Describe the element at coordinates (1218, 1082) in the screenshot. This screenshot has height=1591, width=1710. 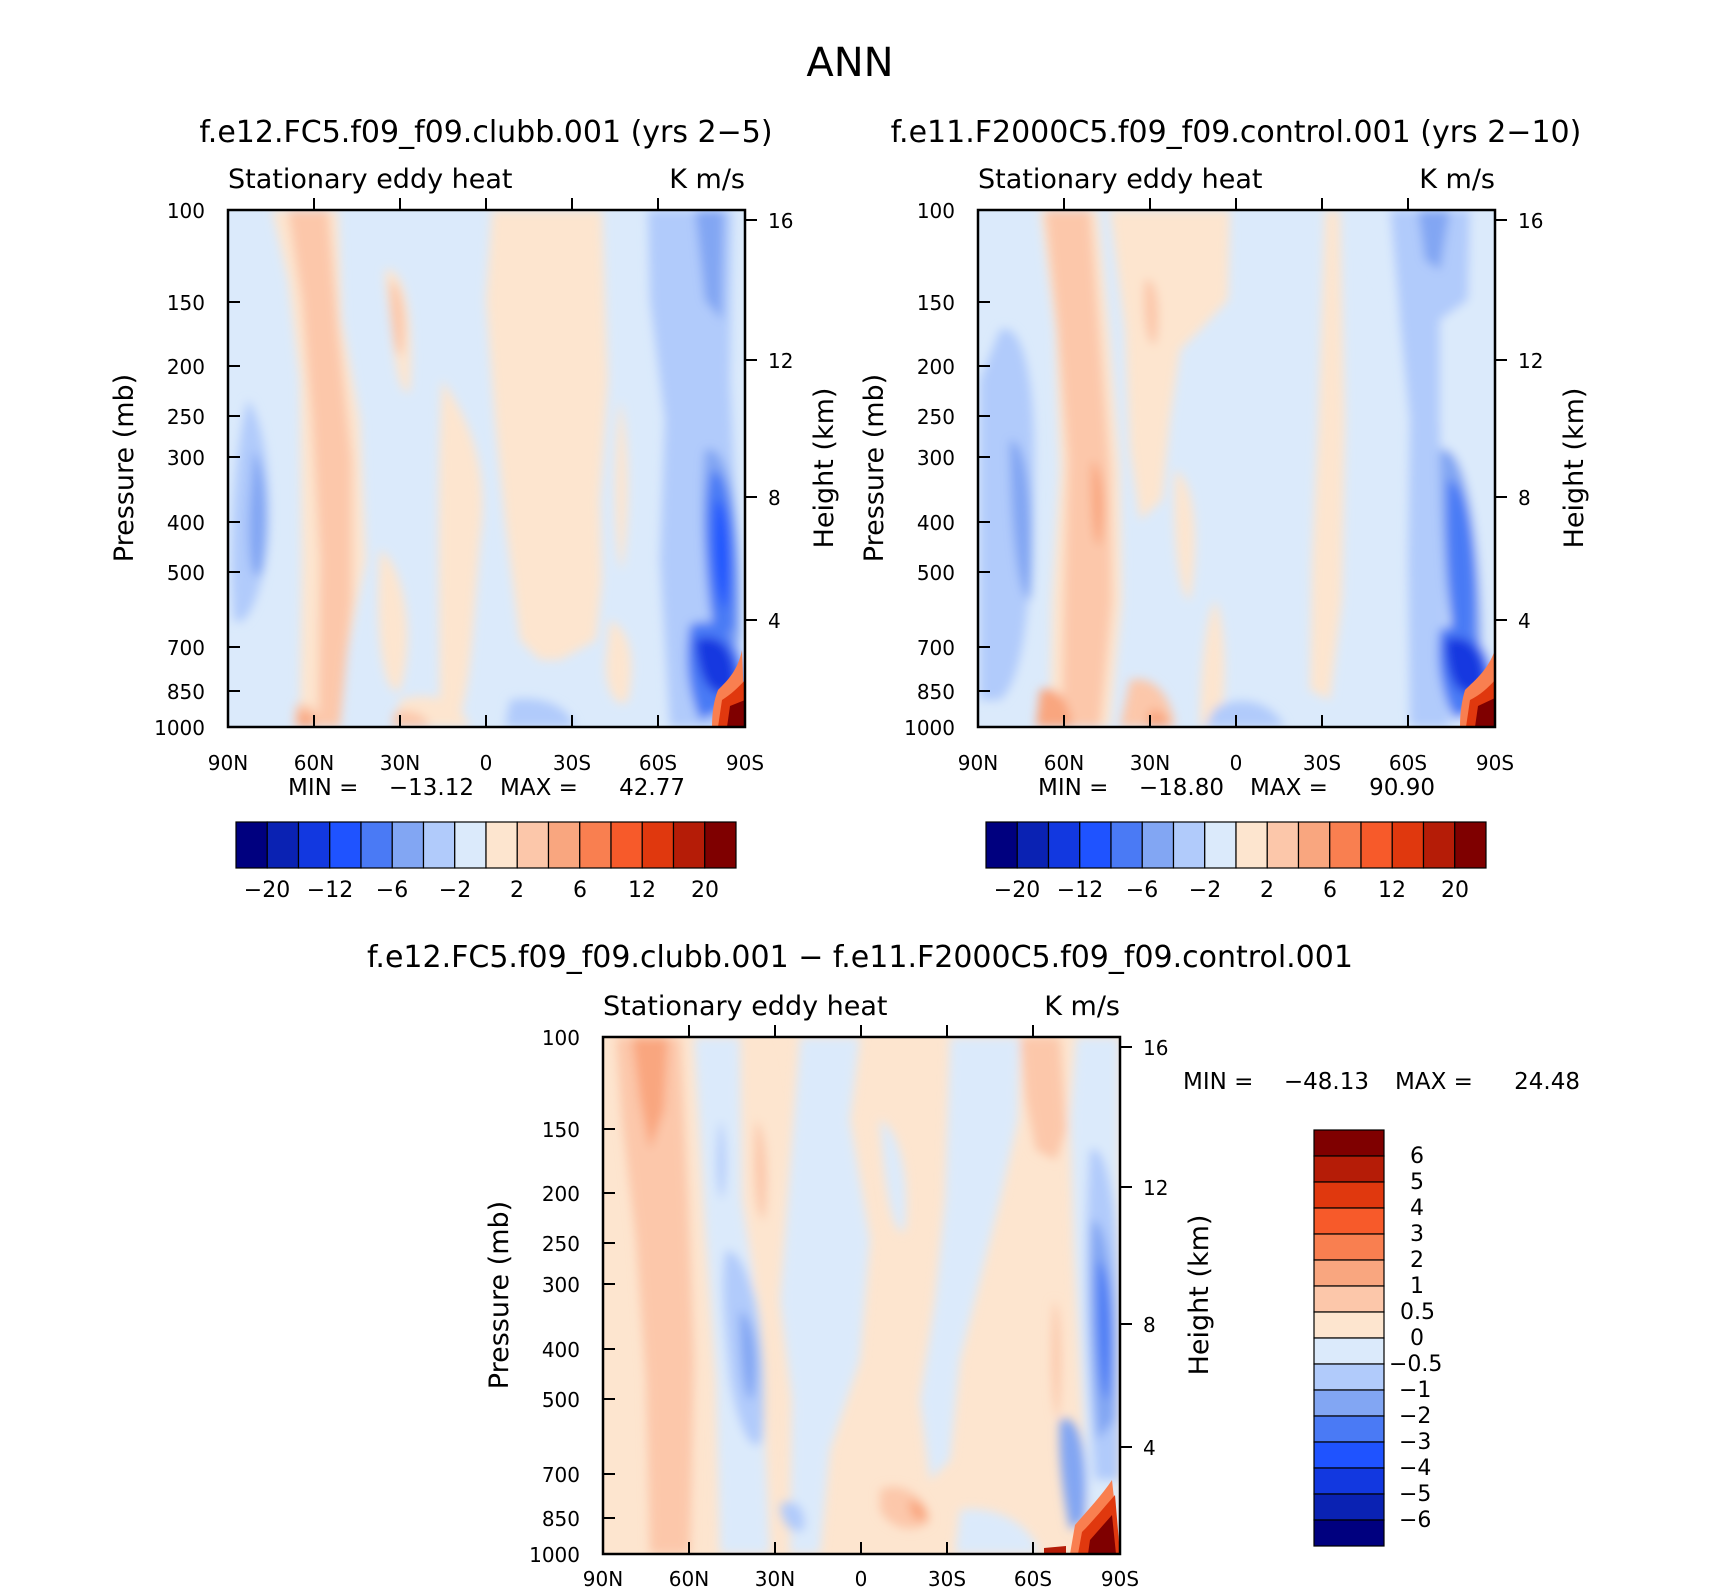
I see `panel-c-min-label: MIN =` at that location.